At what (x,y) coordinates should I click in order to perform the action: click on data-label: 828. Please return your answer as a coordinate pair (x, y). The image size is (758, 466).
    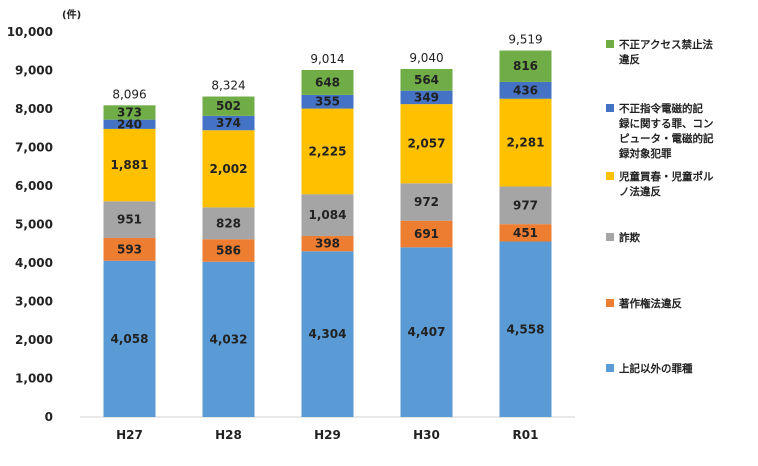
    Looking at the image, I should click on (228, 223).